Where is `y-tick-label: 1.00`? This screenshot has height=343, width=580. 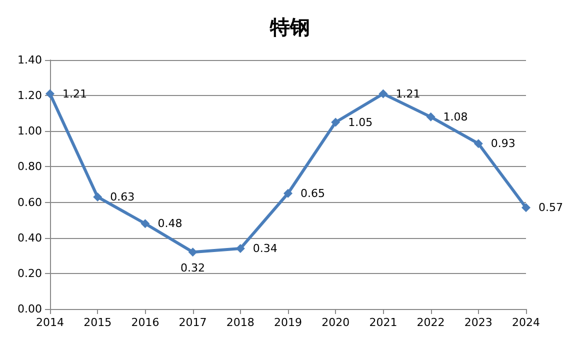 y-tick-label: 1.00 is located at coordinates (30, 131).